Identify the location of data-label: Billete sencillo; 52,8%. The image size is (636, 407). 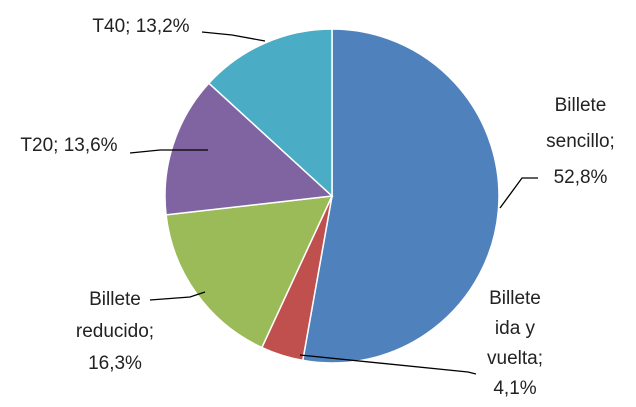
(580, 141).